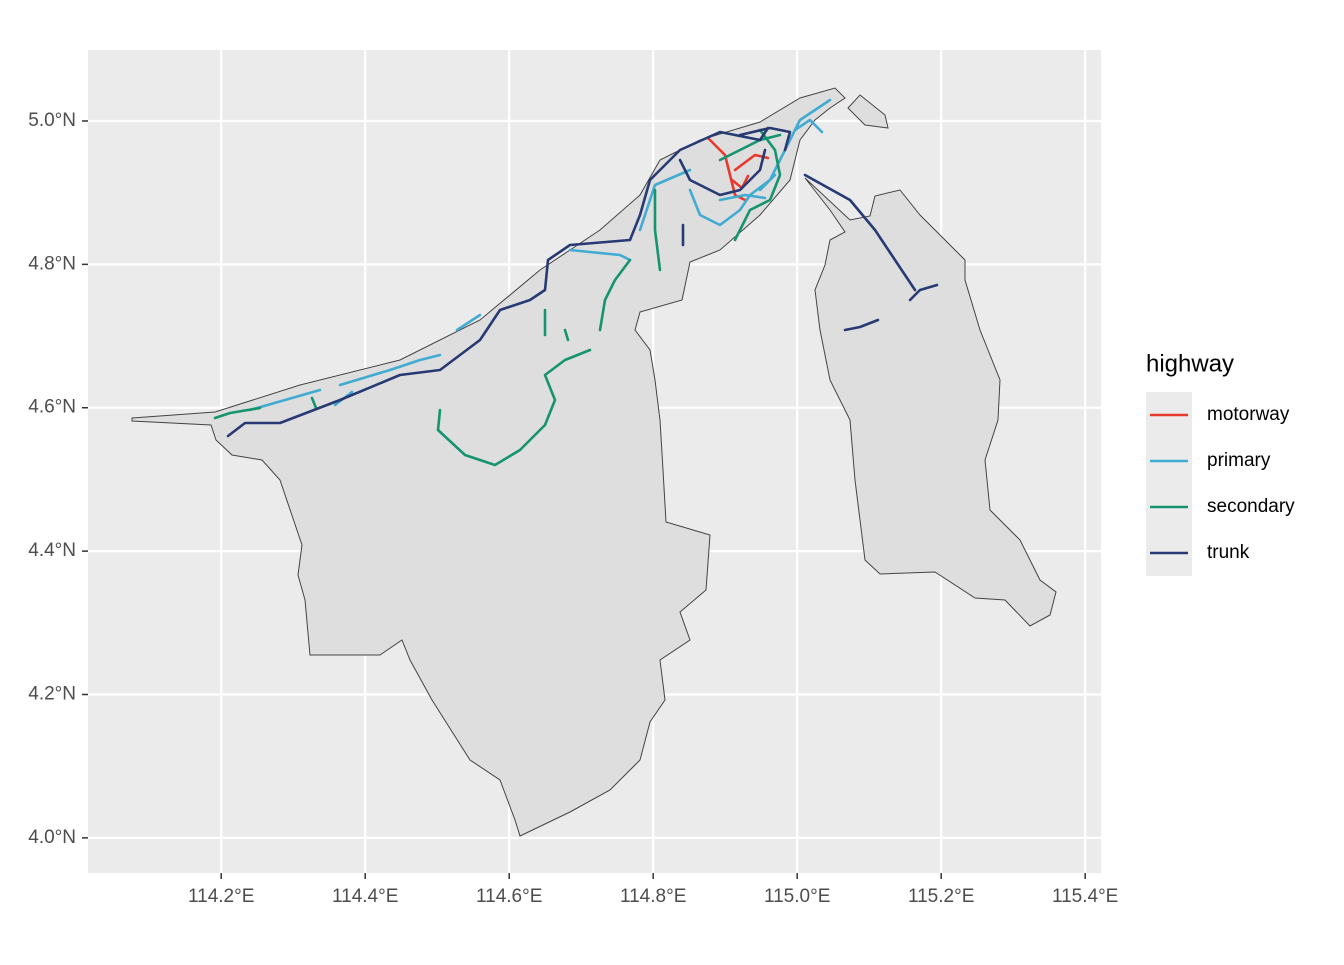 The width and height of the screenshot is (1344, 965). Describe the element at coordinates (52, 694) in the screenshot. I see `y-tick-label: 4.2°N` at that location.